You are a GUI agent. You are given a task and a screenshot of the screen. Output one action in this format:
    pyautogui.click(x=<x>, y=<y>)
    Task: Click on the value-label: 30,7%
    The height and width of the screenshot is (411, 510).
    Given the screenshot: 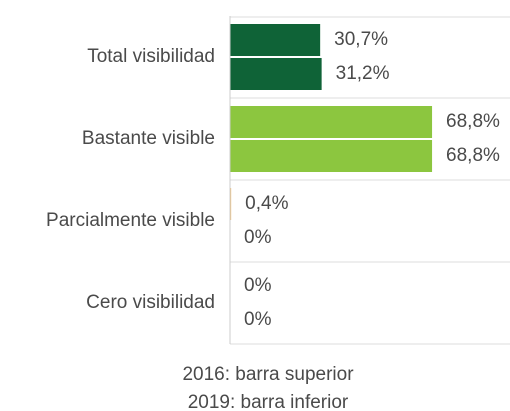 What is the action you would take?
    pyautogui.click(x=361, y=39)
    